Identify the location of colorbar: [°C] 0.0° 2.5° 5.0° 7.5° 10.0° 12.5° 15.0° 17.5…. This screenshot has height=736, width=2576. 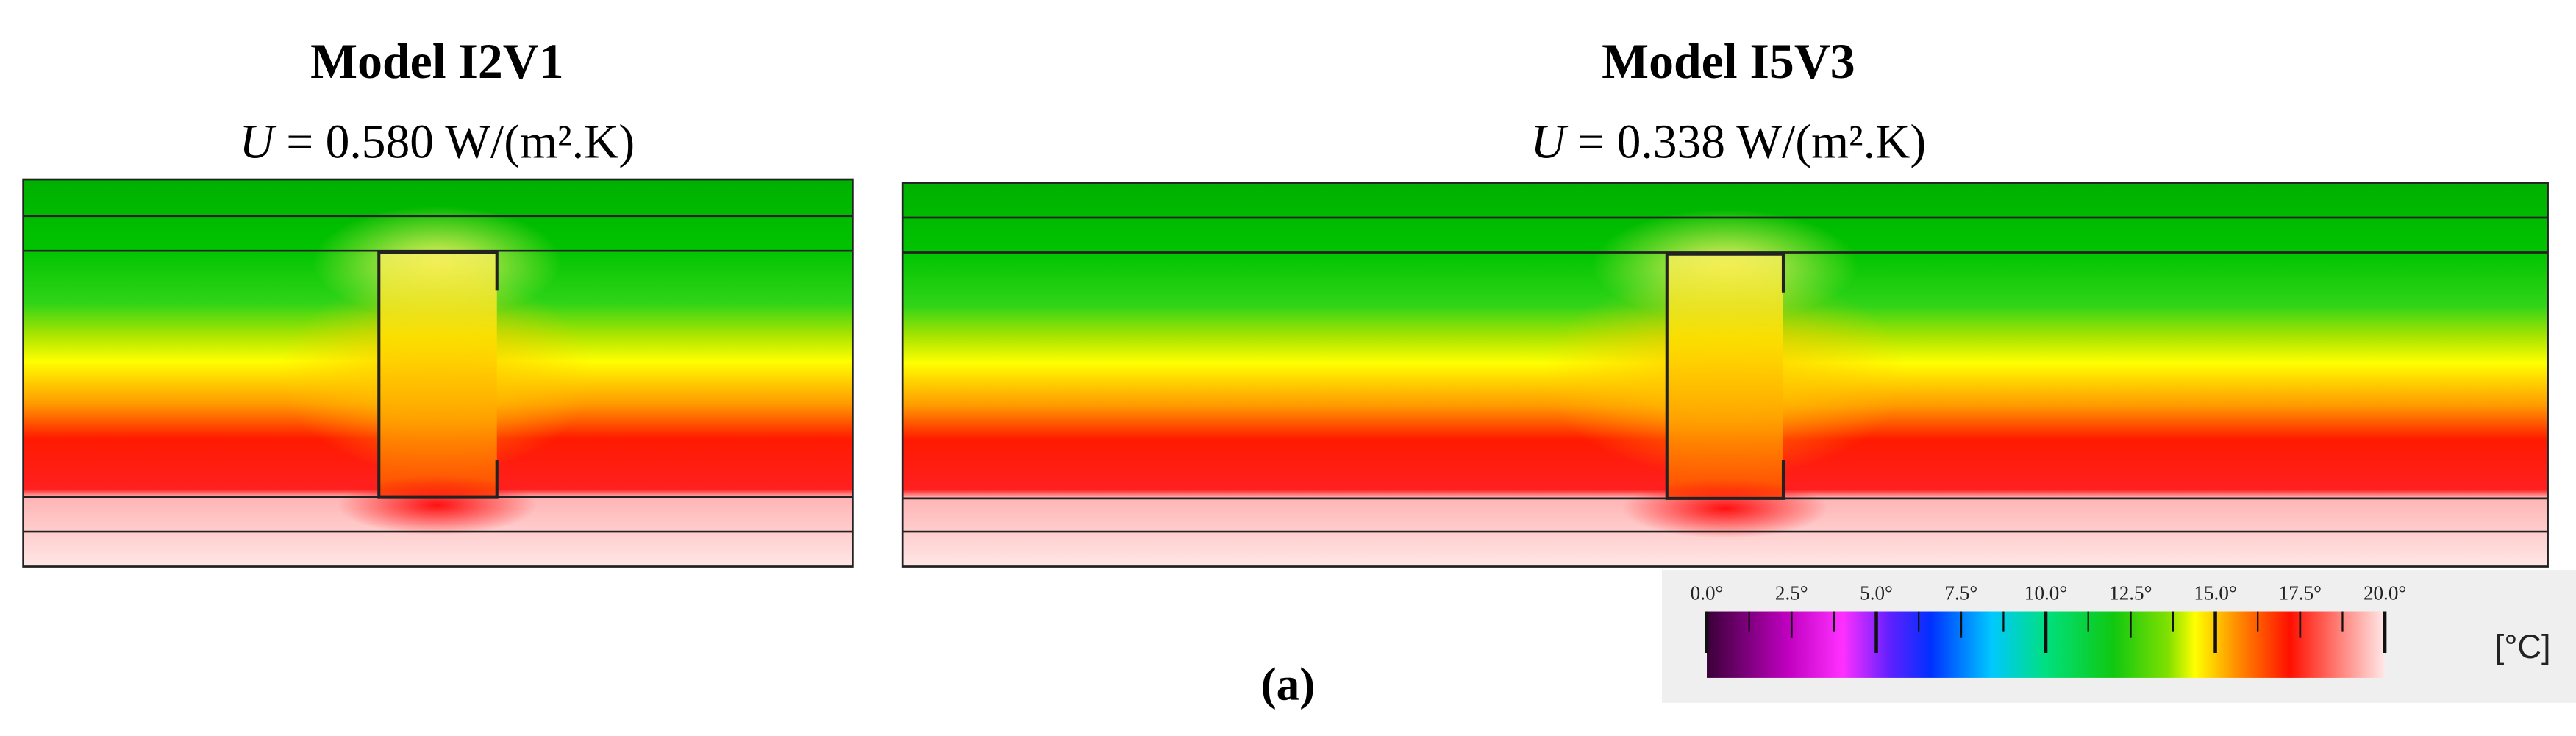
(2119, 636).